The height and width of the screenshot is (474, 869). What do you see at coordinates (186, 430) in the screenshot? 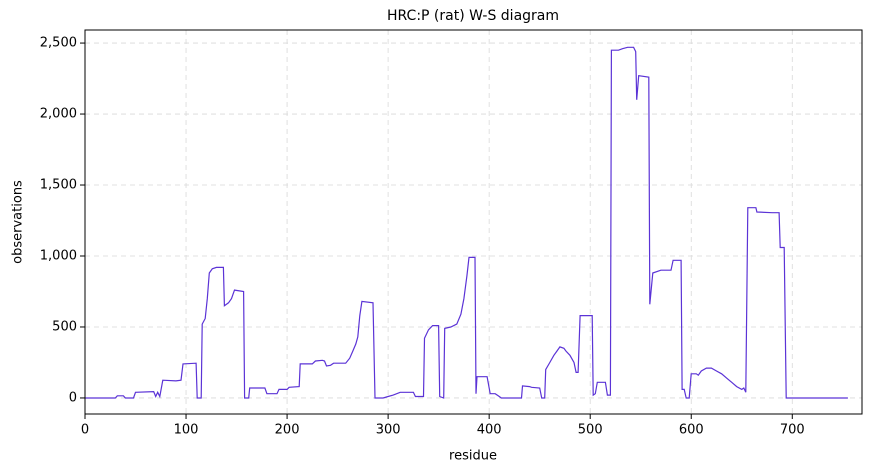
I see `x-tick-label: 100` at bounding box center [186, 430].